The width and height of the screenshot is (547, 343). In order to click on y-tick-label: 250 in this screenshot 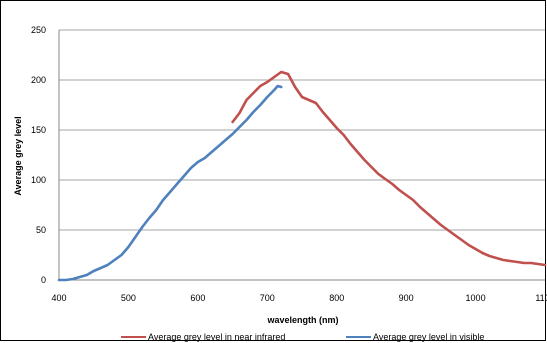, I will do `click(38, 30)`.